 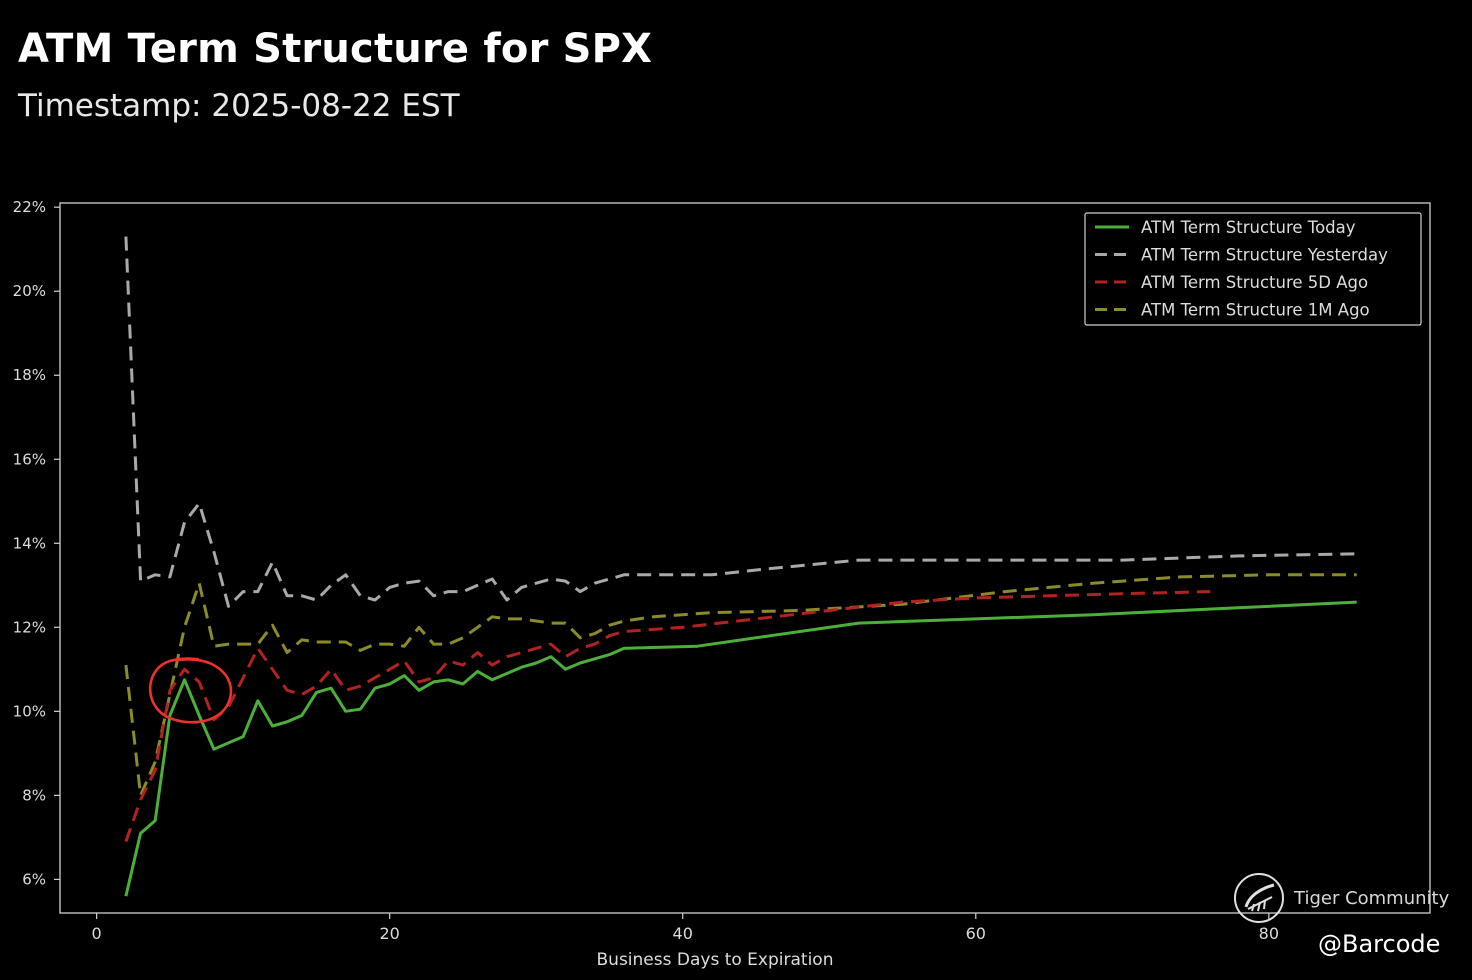 What do you see at coordinates (29, 459) in the screenshot?
I see `y-tick-label: 16%` at bounding box center [29, 459].